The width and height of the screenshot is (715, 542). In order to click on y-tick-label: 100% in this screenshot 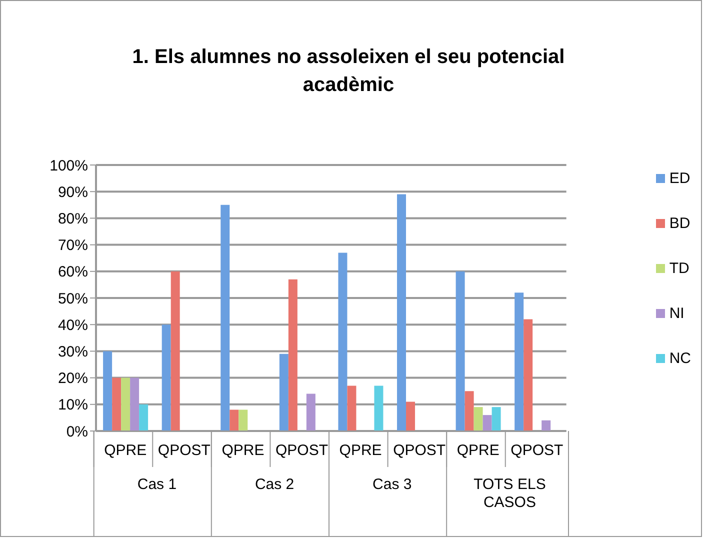, I will do `click(69, 165)`.